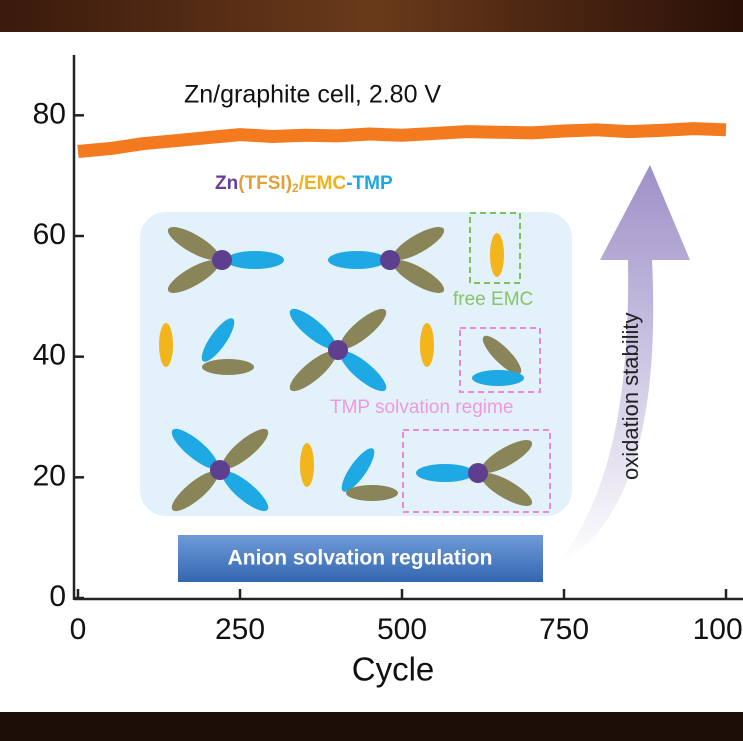 Image resolution: width=743 pixels, height=741 pixels. I want to click on button-label: Anion solvation regulation, so click(360, 558).